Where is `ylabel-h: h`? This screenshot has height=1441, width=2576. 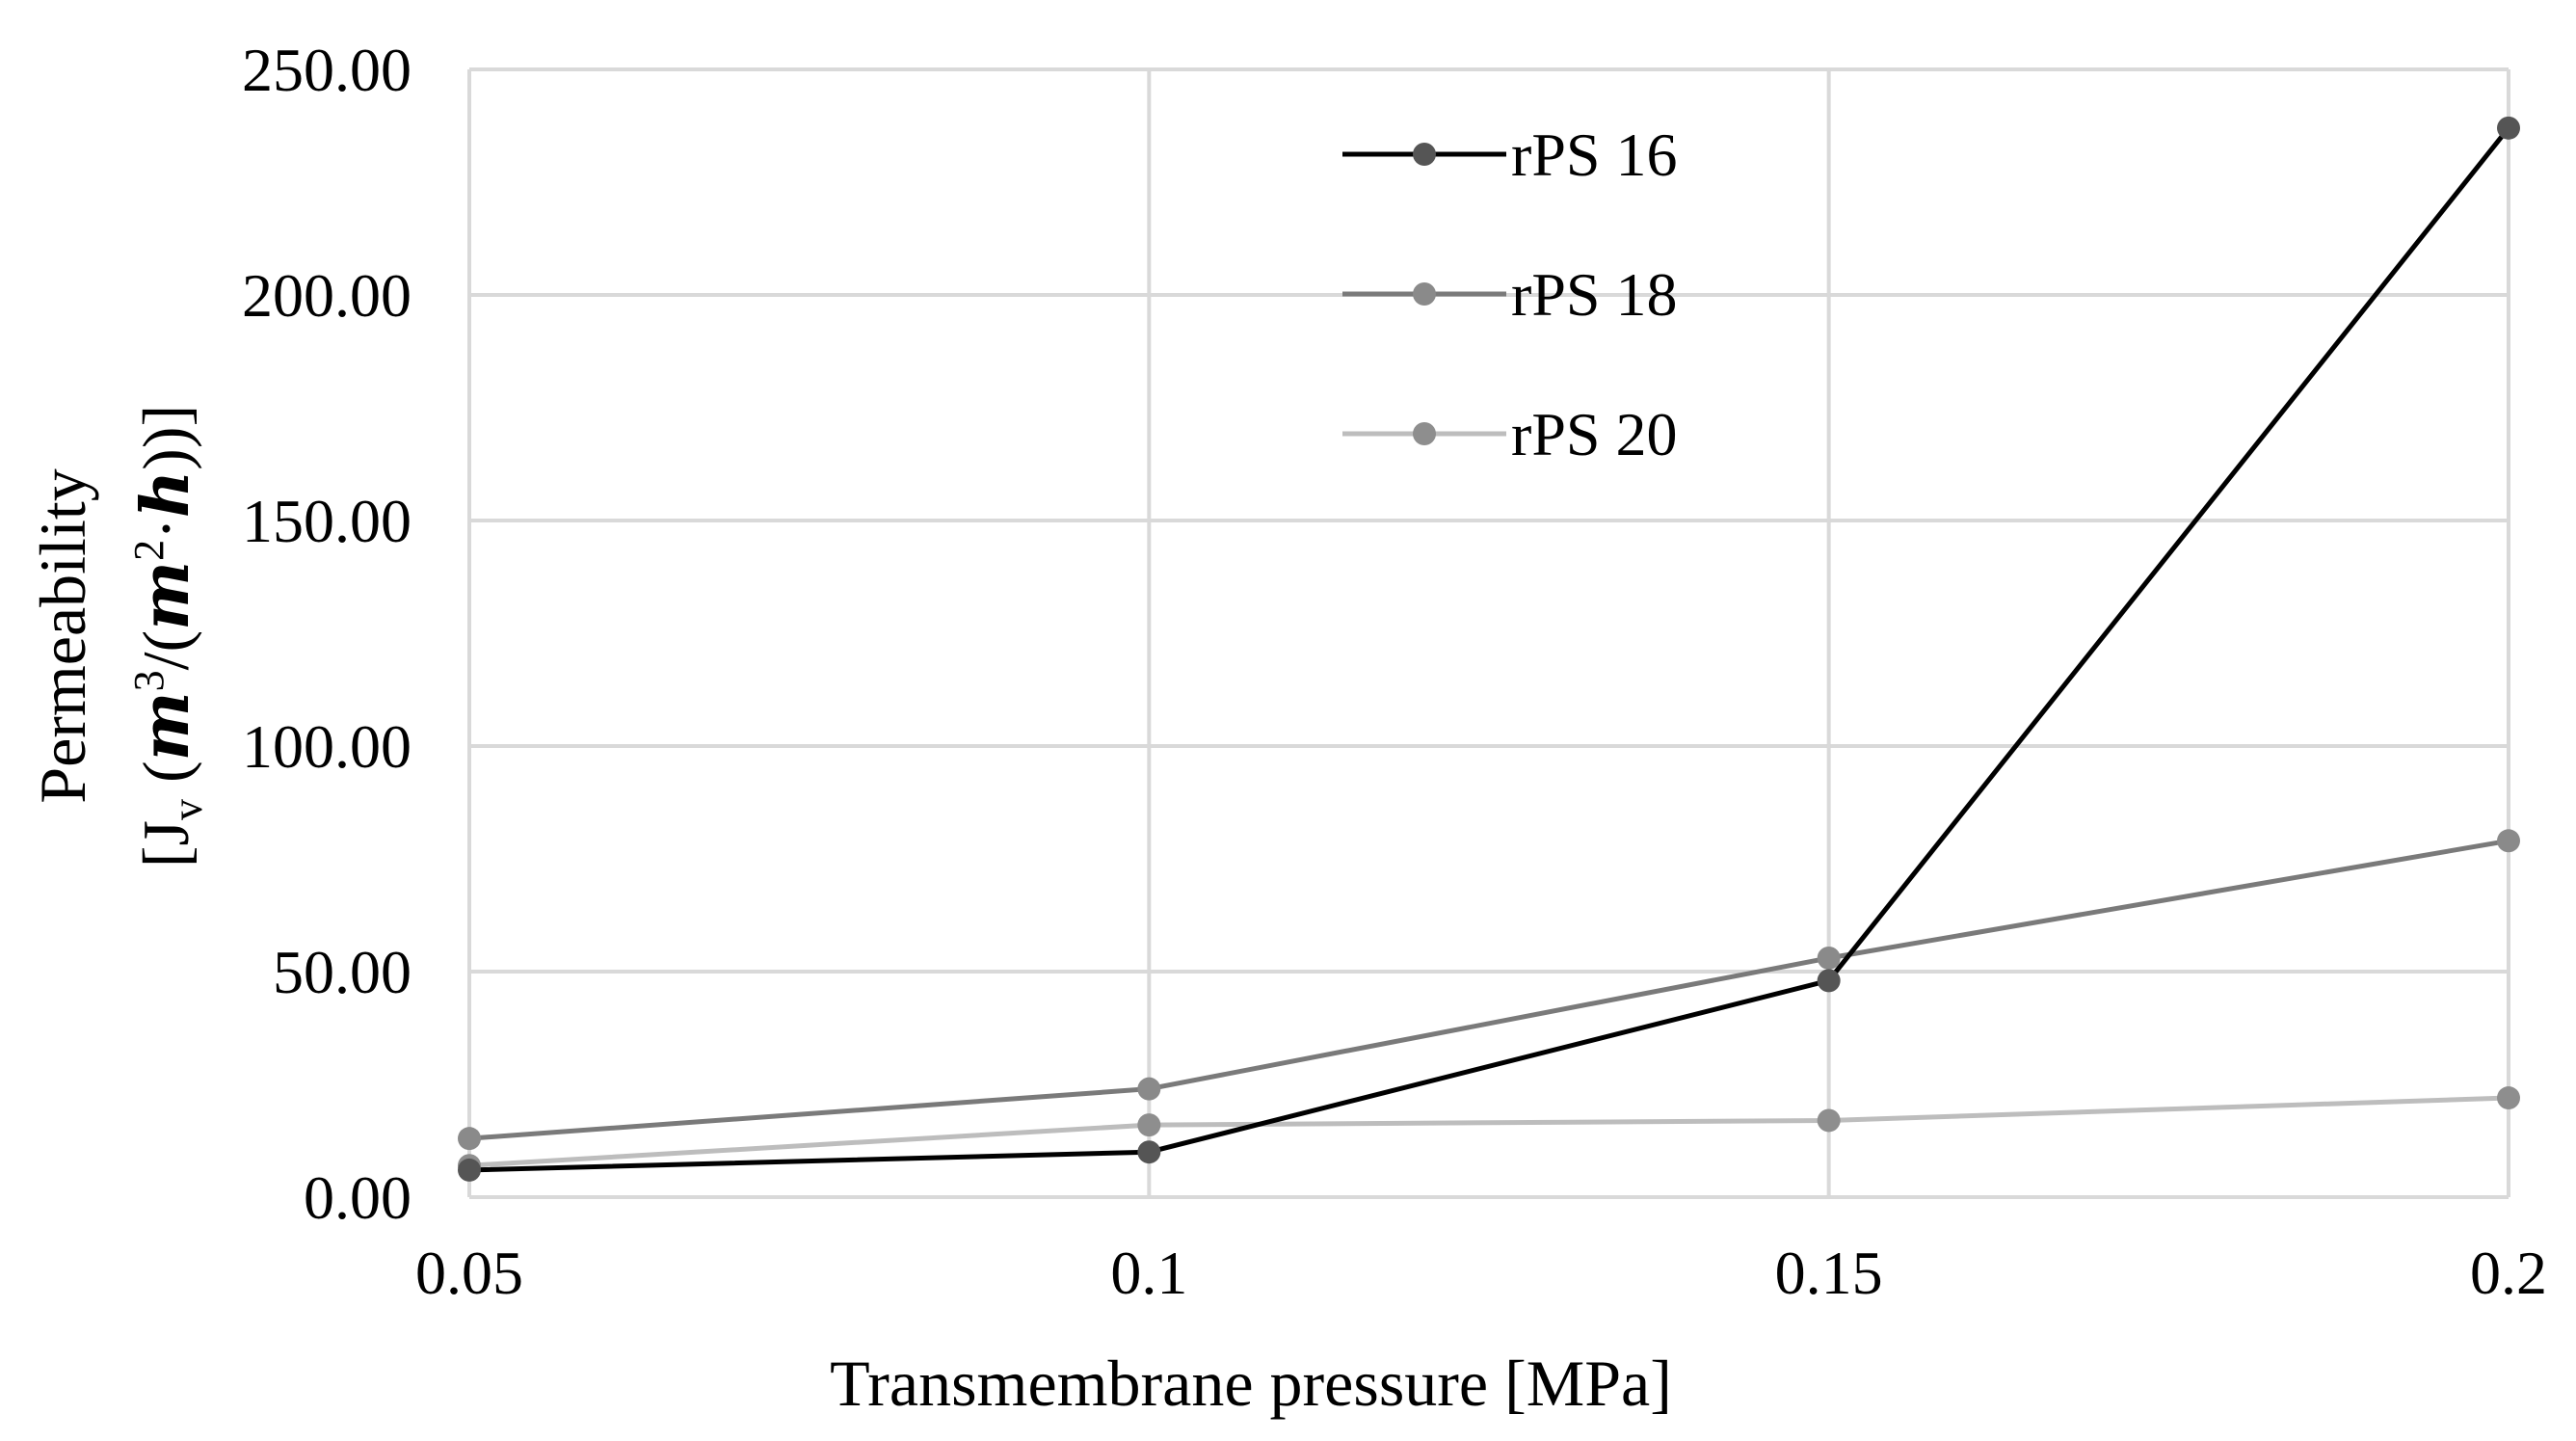
ylabel-h: h is located at coordinates (165, 494).